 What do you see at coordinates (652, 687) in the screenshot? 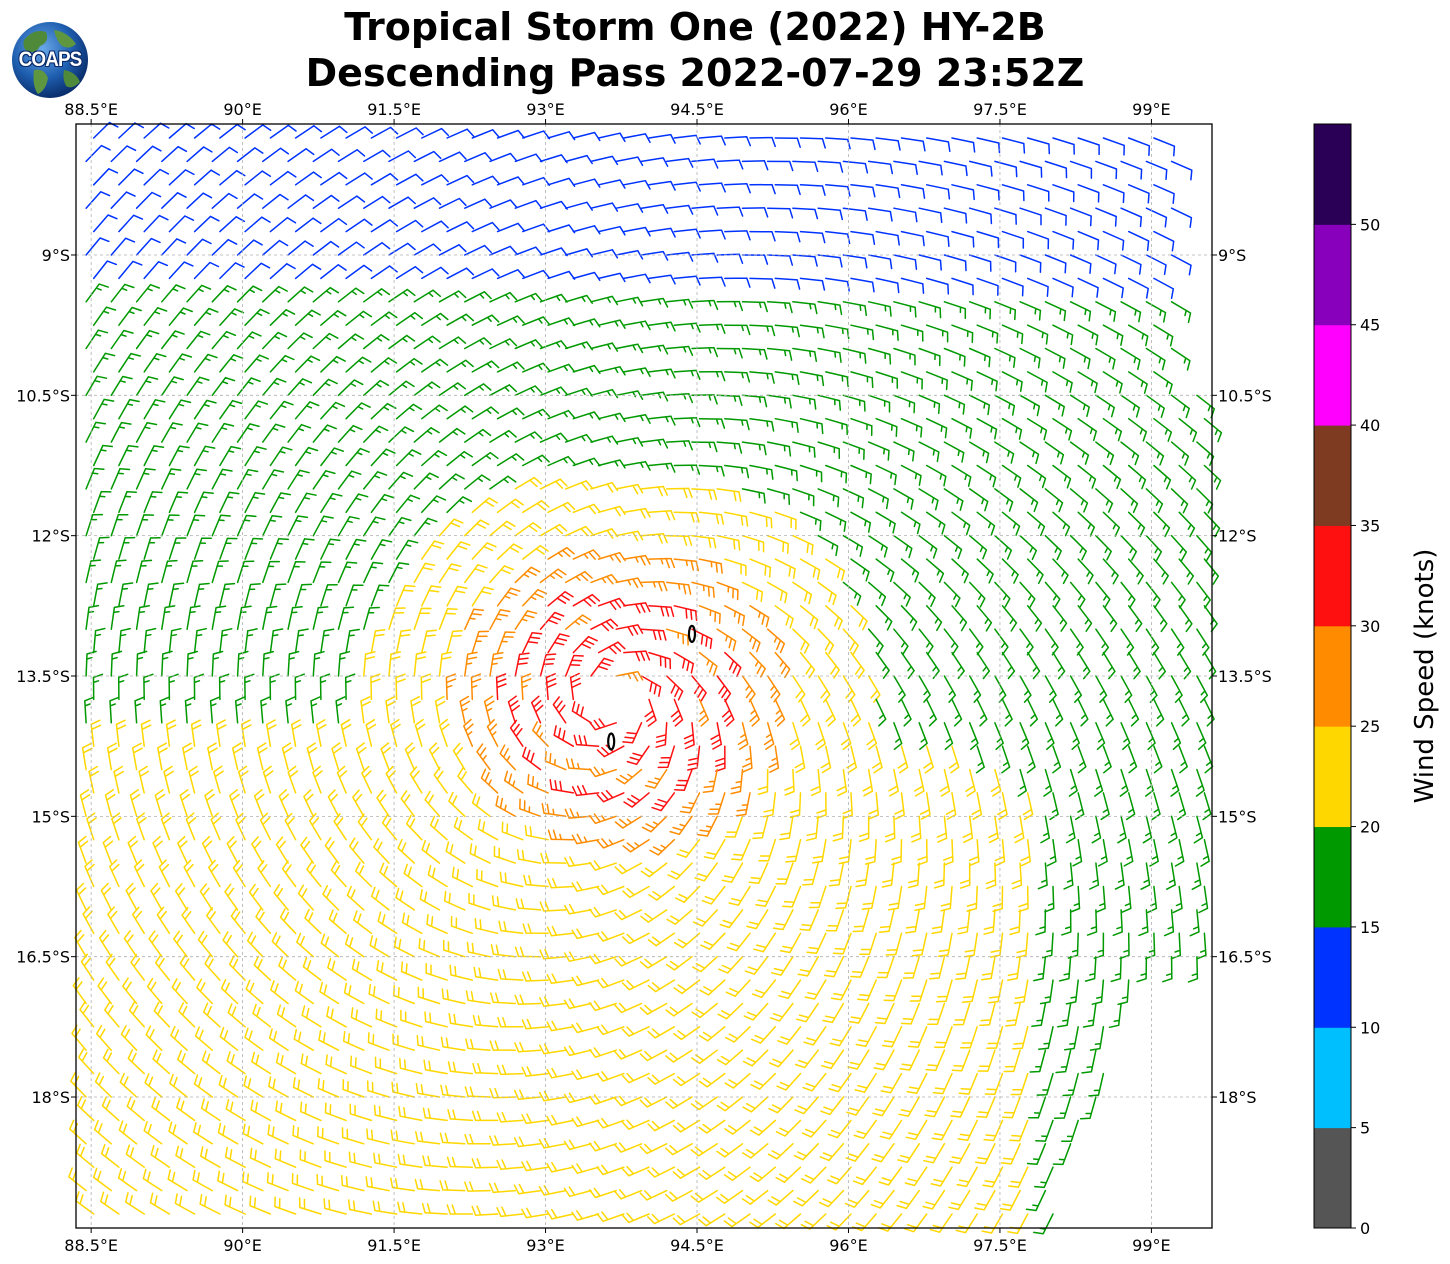
I see `land-layer` at bounding box center [652, 687].